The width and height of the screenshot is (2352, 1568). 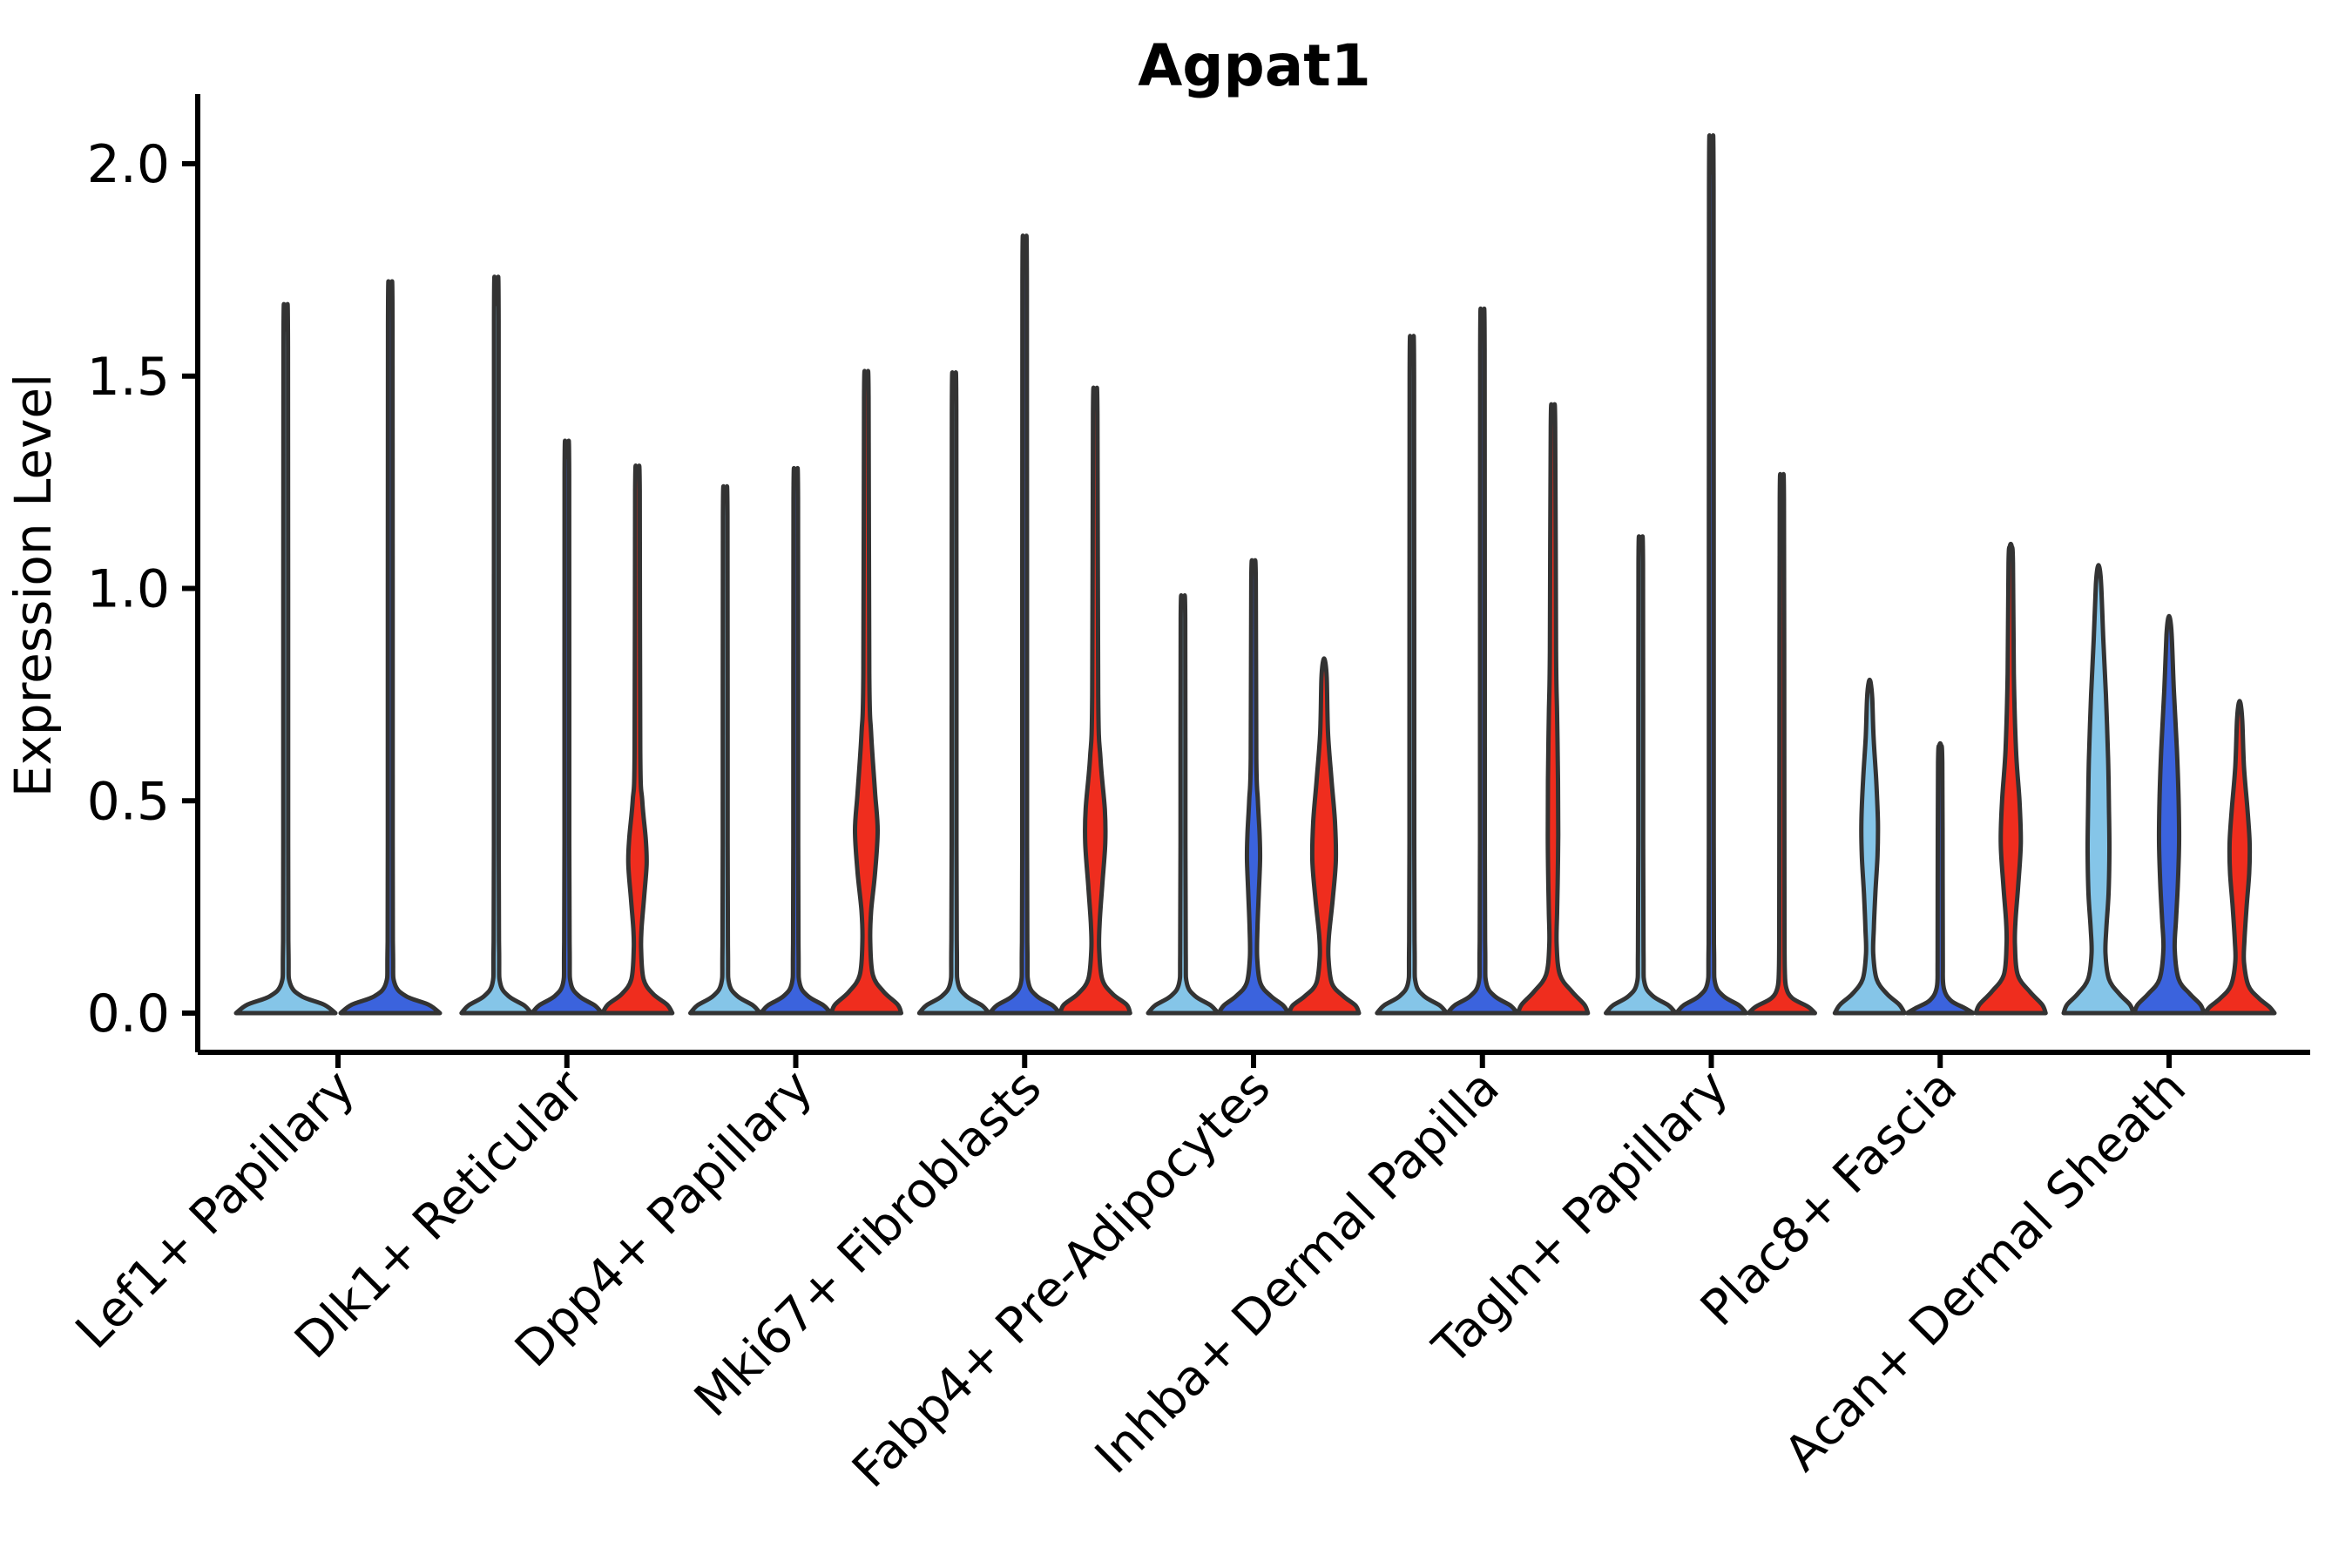 I want to click on y-tick-labels: 0.0 0.5 1.0 1.5 2.0, so click(x=129, y=589).